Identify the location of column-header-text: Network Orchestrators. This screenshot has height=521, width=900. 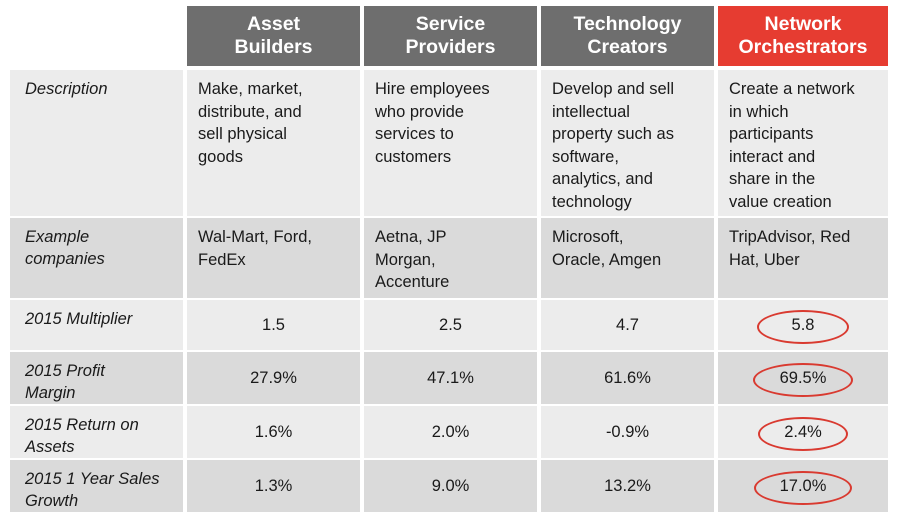
(803, 36).